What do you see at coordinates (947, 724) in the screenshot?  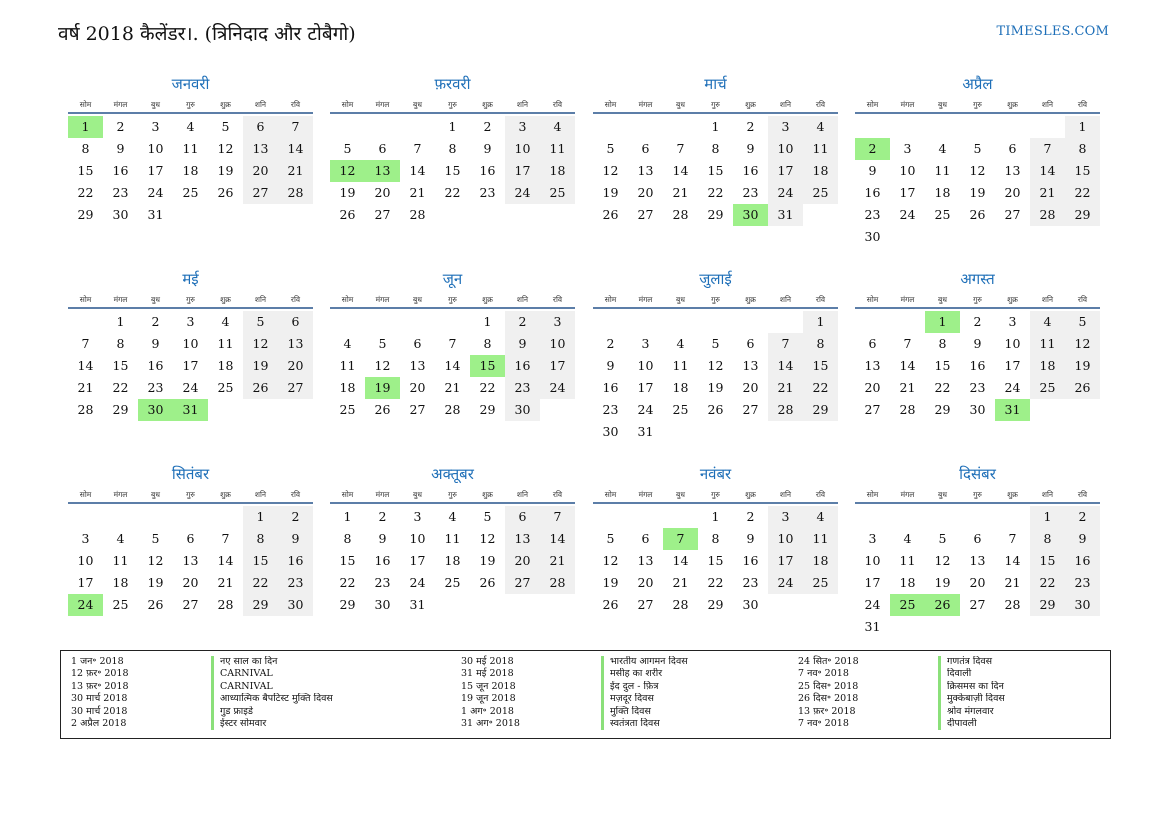 I see `holiday-row: 7 नव॰ 2018 दीपावली` at bounding box center [947, 724].